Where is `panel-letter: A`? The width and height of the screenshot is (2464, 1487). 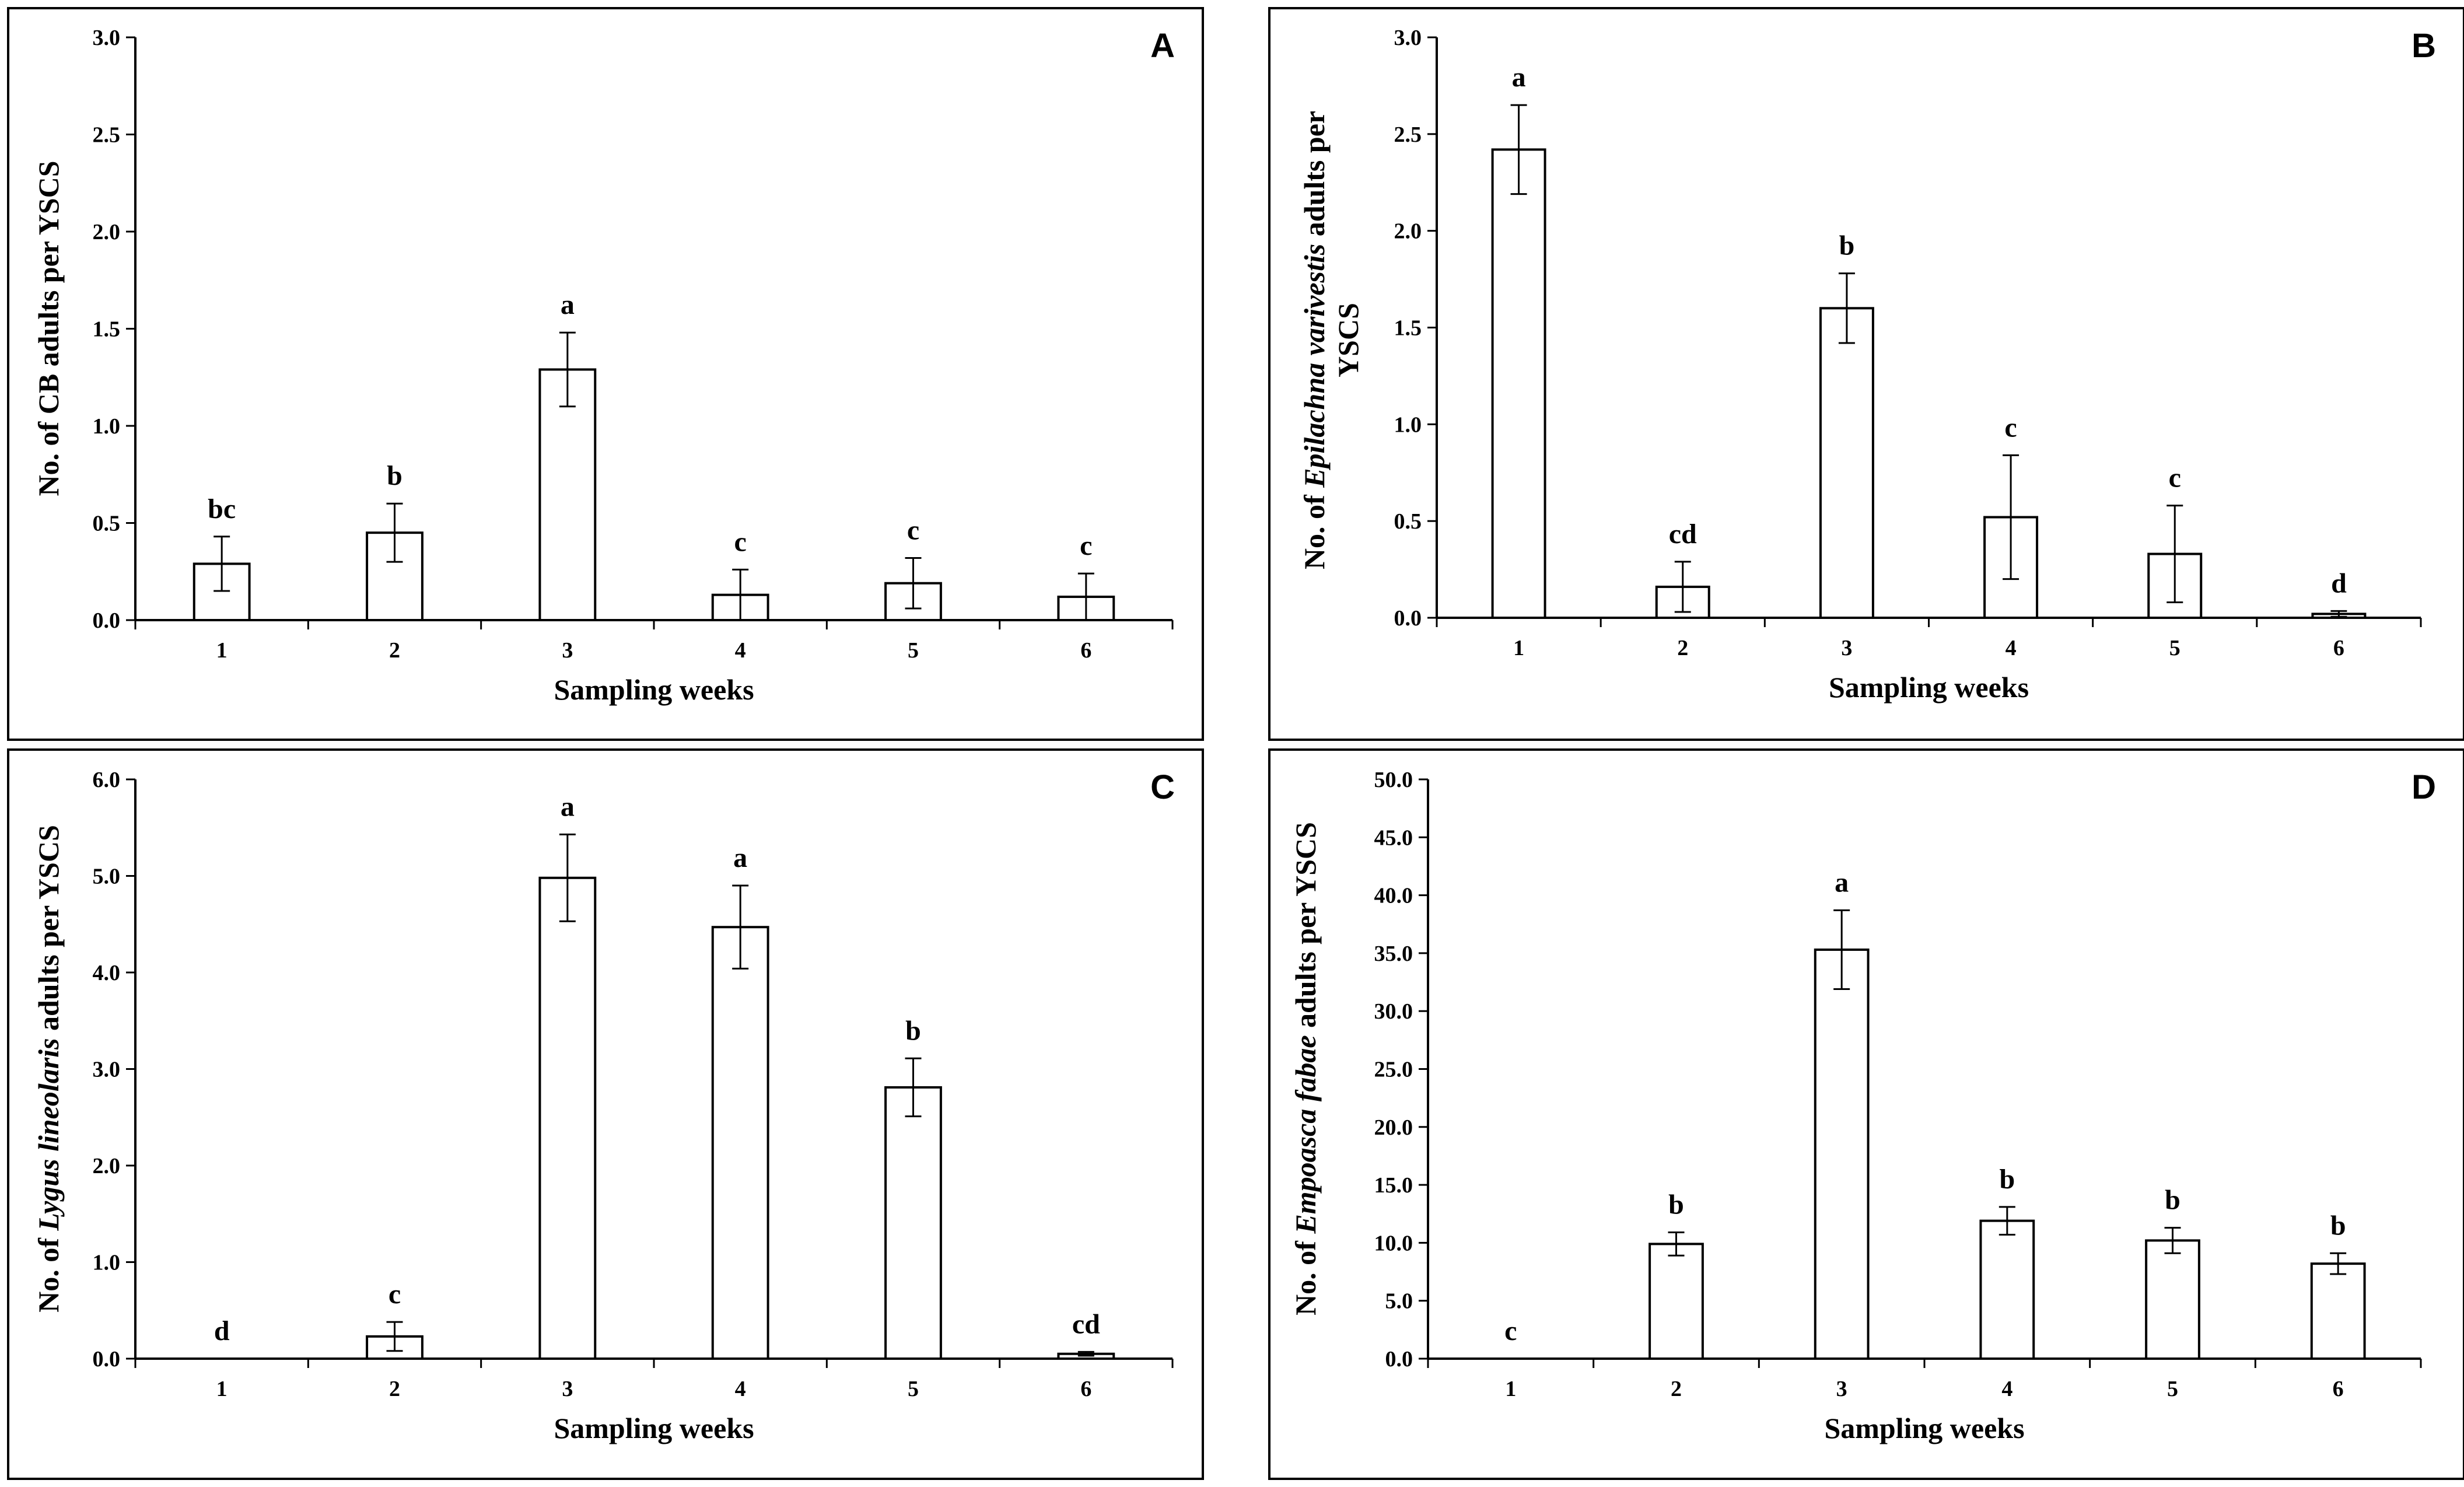 panel-letter: A is located at coordinates (1162, 46).